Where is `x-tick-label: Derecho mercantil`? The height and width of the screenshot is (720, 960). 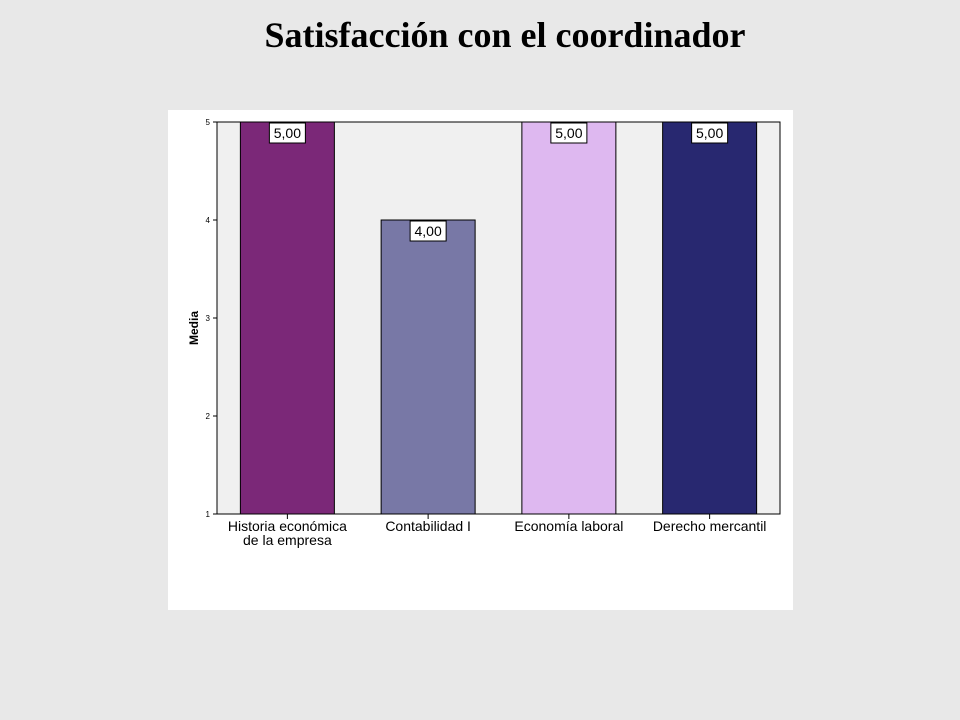
x-tick-label: Derecho mercantil is located at coordinates (709, 526).